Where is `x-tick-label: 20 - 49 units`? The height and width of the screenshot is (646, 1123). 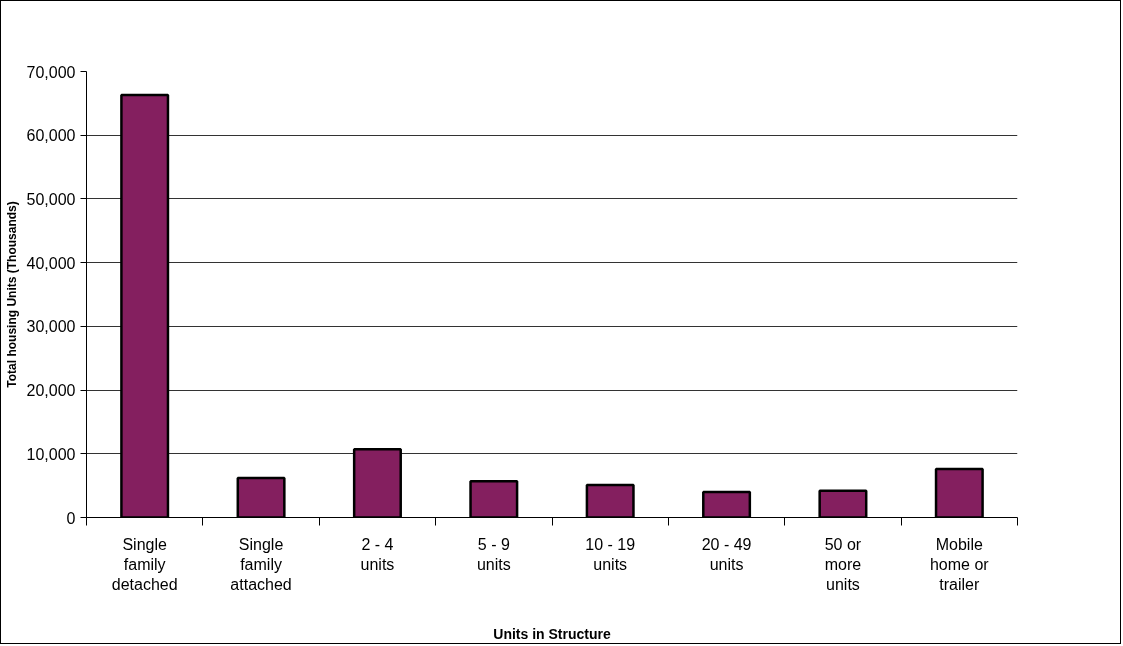
x-tick-label: 20 - 49 units is located at coordinates (726, 554).